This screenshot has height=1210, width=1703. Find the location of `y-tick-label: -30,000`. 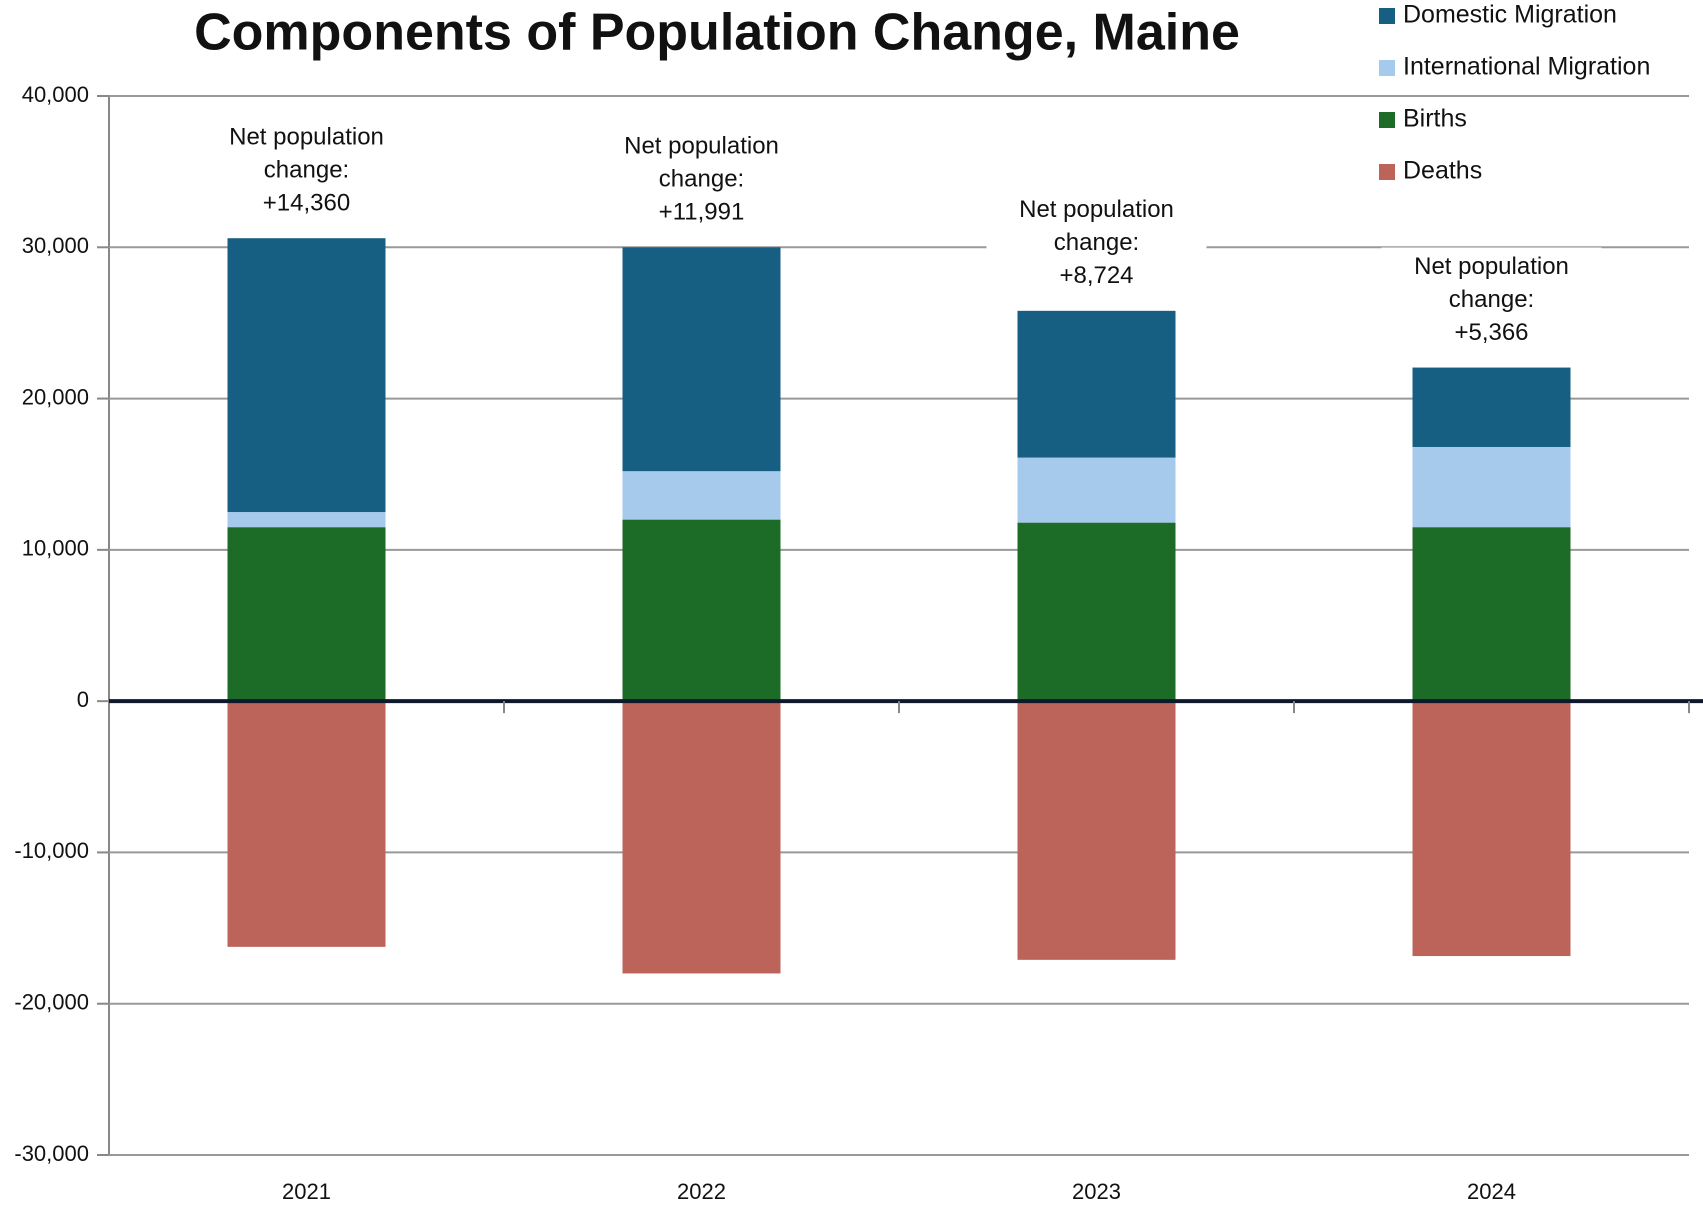

y-tick-label: -30,000 is located at coordinates (51, 1153).